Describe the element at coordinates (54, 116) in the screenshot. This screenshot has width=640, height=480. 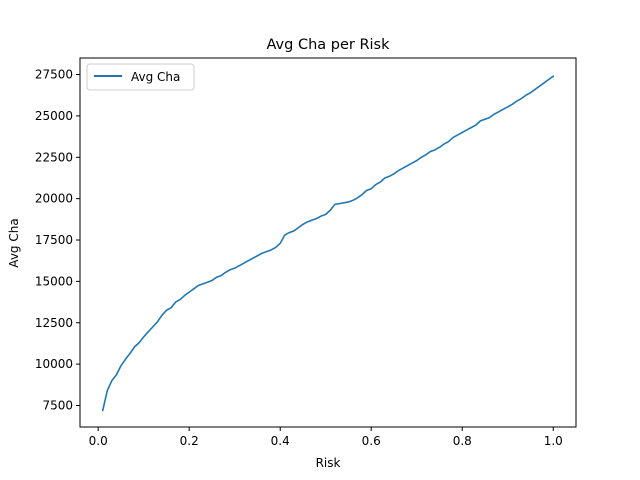
I see `y-tick-label: 25000` at that location.